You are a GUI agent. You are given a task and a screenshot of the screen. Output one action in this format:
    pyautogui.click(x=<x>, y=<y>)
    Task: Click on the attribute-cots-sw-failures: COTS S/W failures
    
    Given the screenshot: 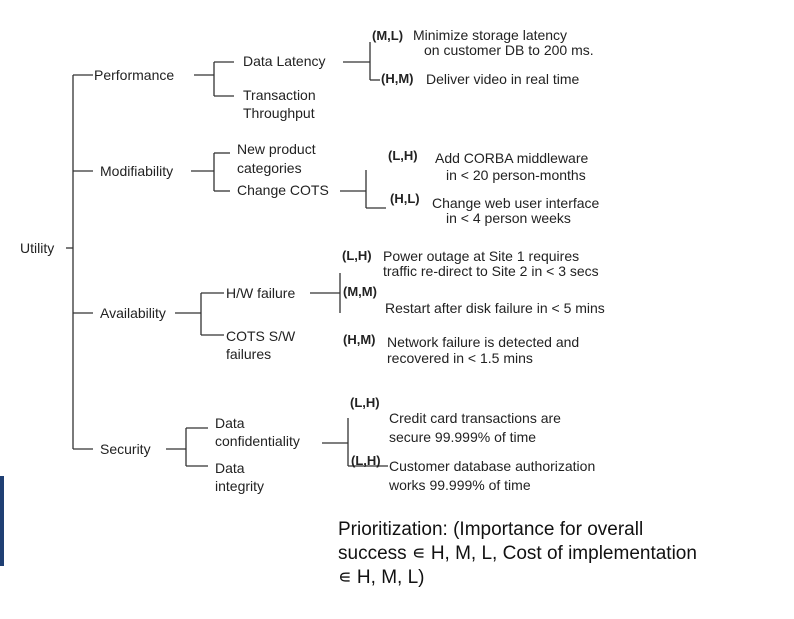 What is the action you would take?
    pyautogui.click(x=262, y=345)
    